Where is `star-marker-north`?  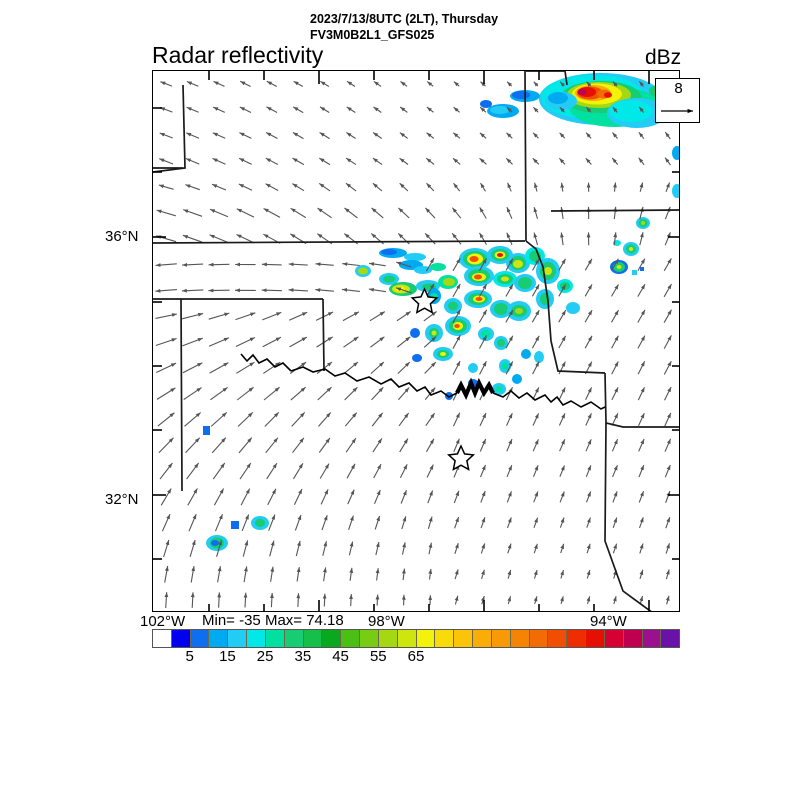 star-marker-north is located at coordinates (424, 300).